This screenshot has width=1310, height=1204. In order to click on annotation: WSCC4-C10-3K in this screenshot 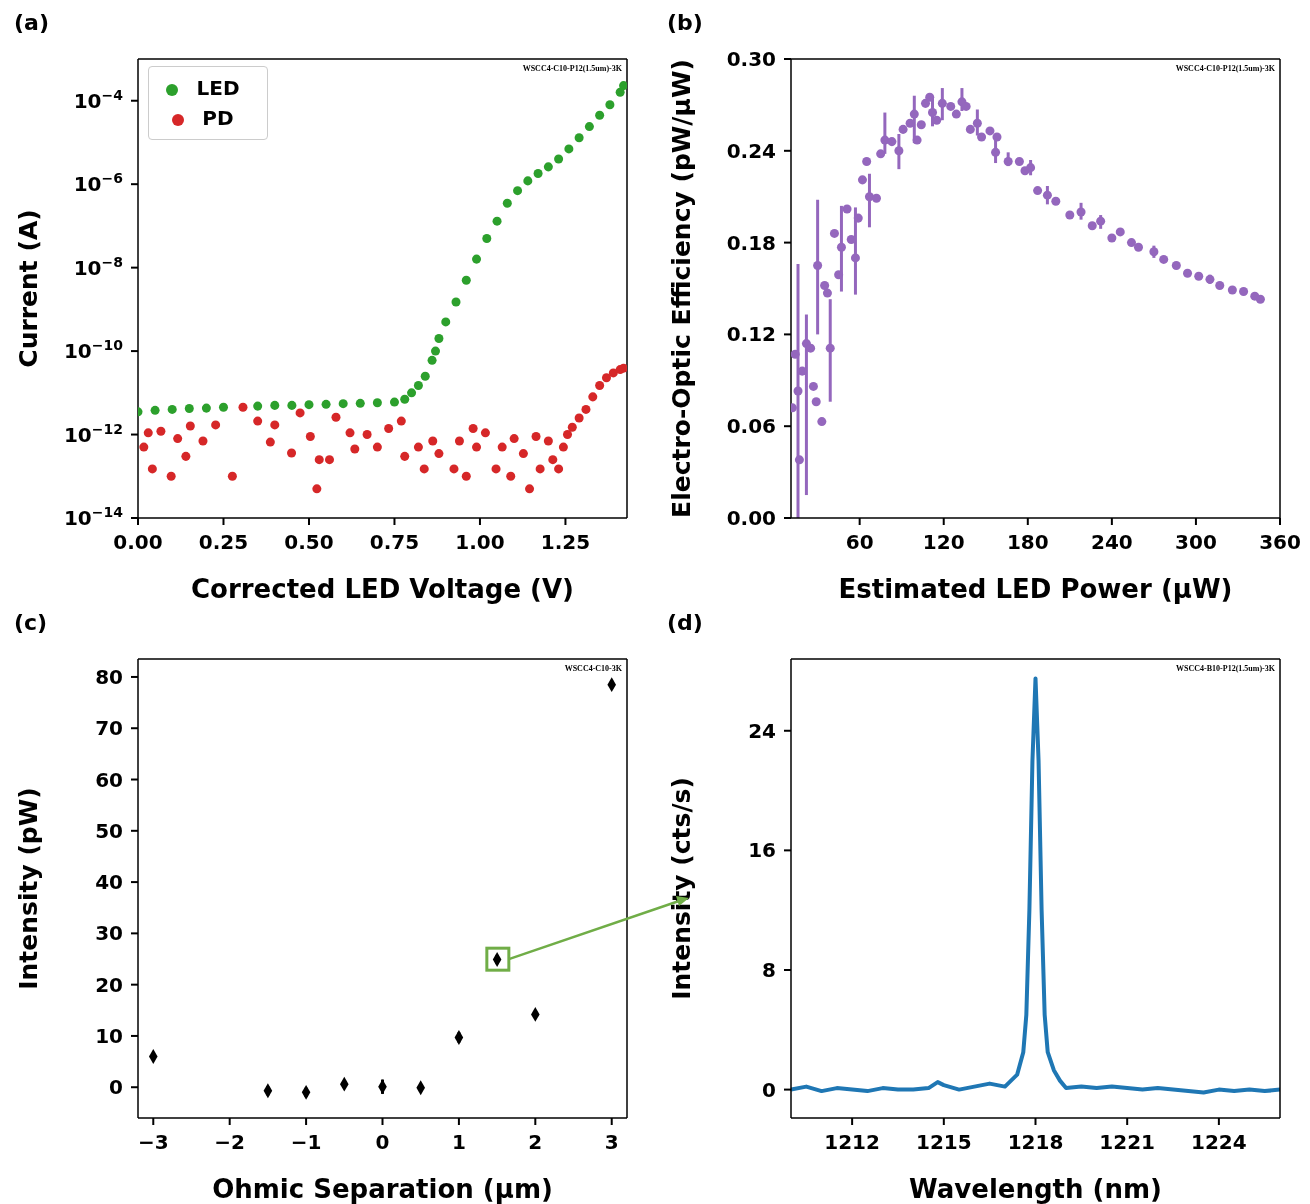, I will do `click(593, 668)`.